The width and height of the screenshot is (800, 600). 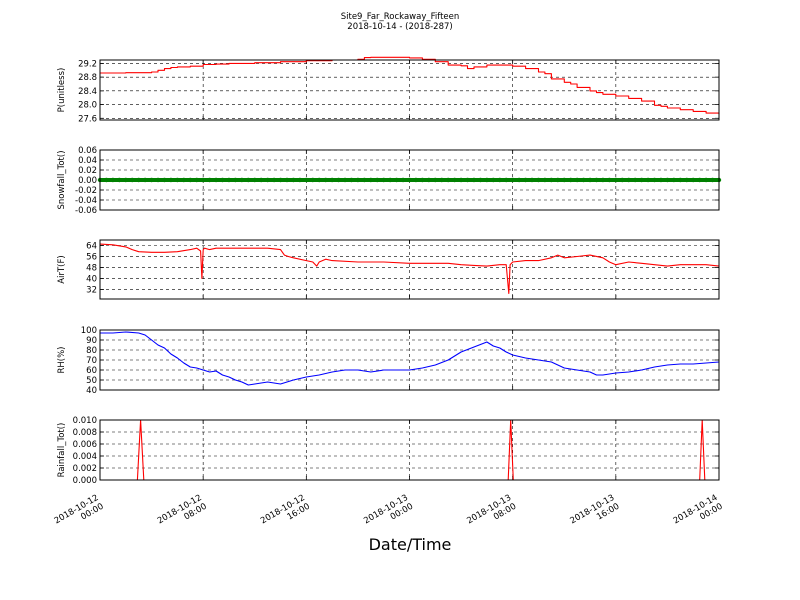 I want to click on x-axis-label: Date/Time, so click(x=410, y=544).